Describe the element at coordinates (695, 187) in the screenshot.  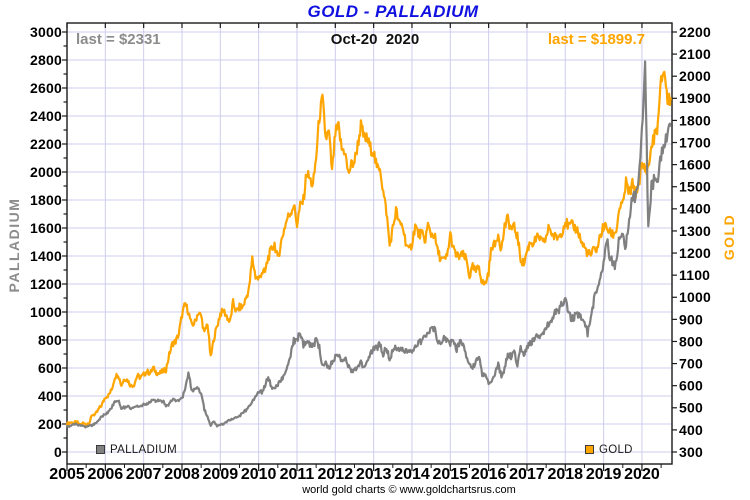
I see `right-axis-tick-label: 1500` at that location.